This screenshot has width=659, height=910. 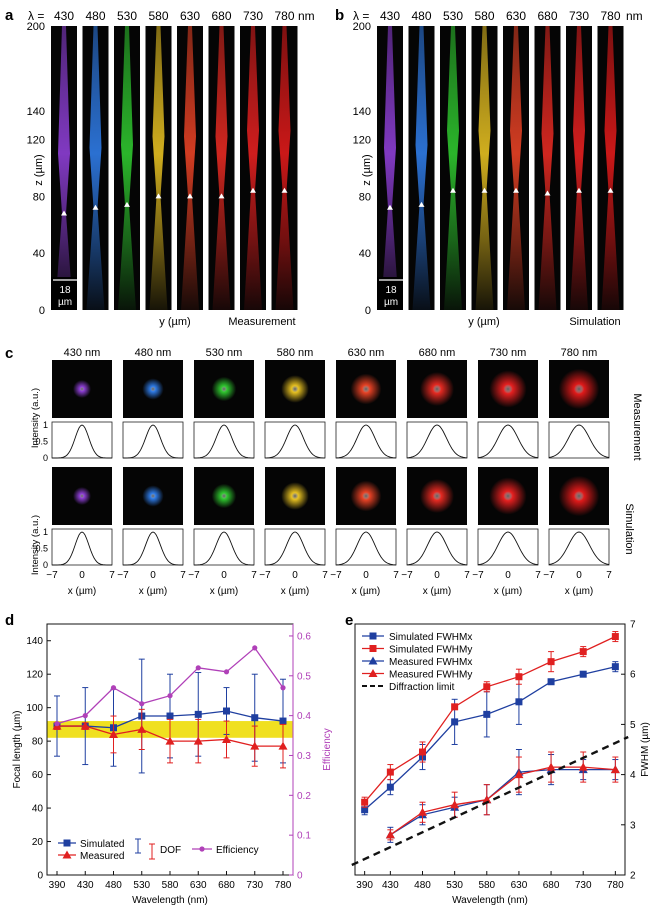 What do you see at coordinates (82, 575) in the screenshot?
I see `profile-x-tick: 0` at bounding box center [82, 575].